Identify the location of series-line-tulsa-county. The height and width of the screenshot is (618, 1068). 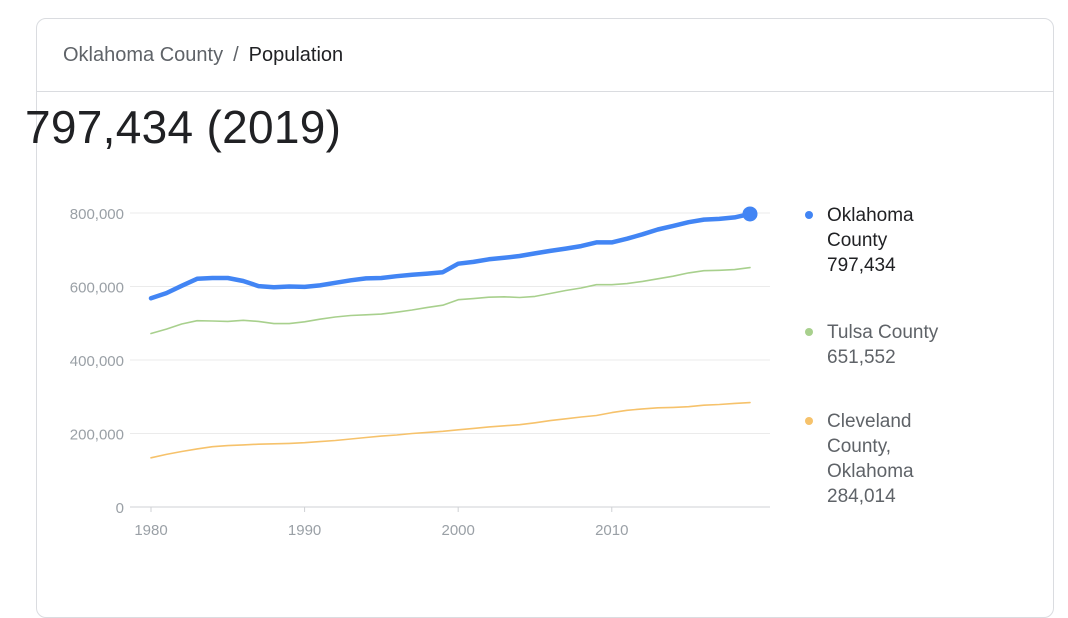
(450, 300).